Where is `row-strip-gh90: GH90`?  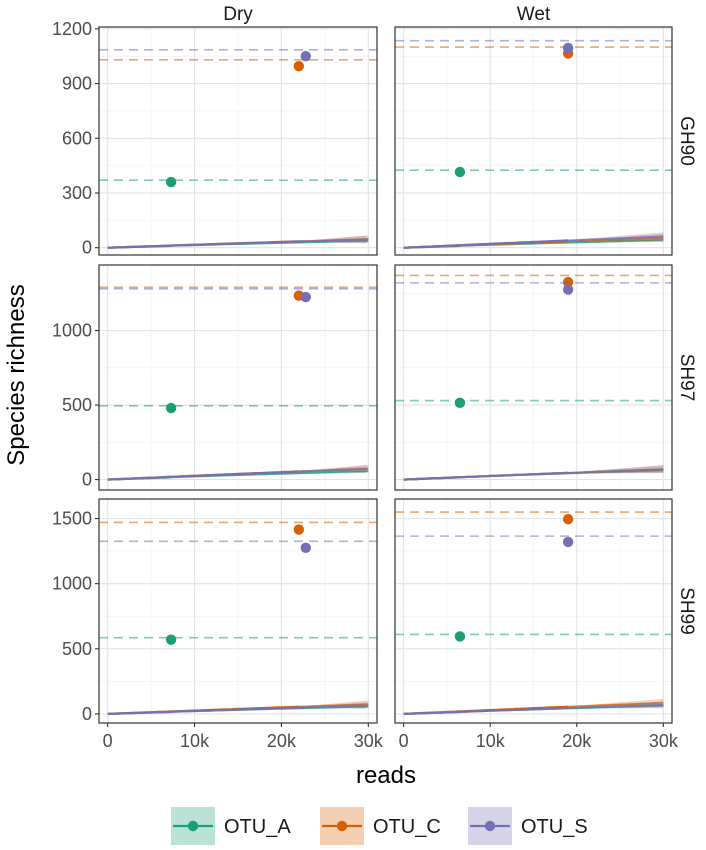 row-strip-gh90: GH90 is located at coordinates (686, 141).